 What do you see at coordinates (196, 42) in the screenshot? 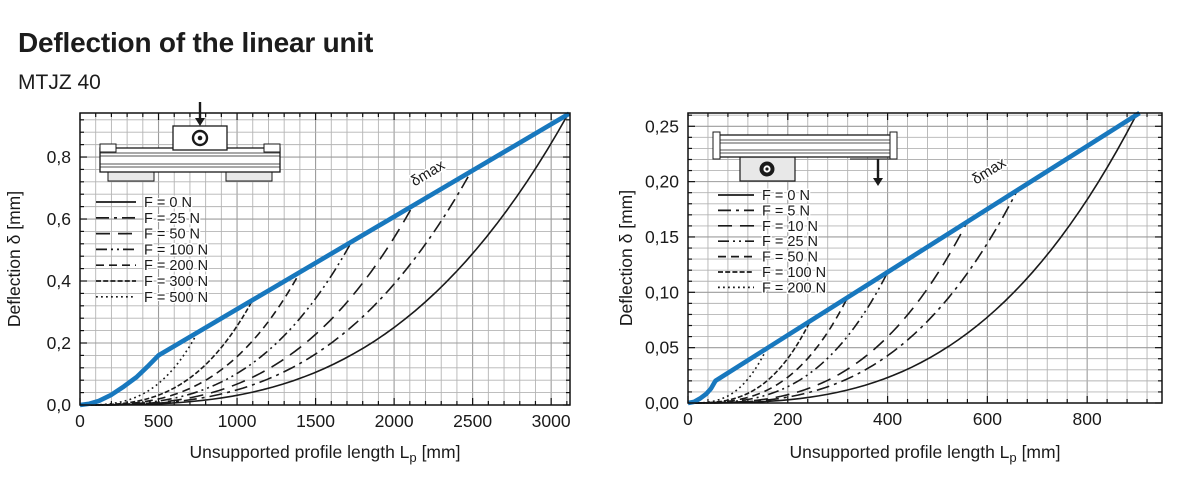
I see `page-title: Deflection of the linear unit` at bounding box center [196, 42].